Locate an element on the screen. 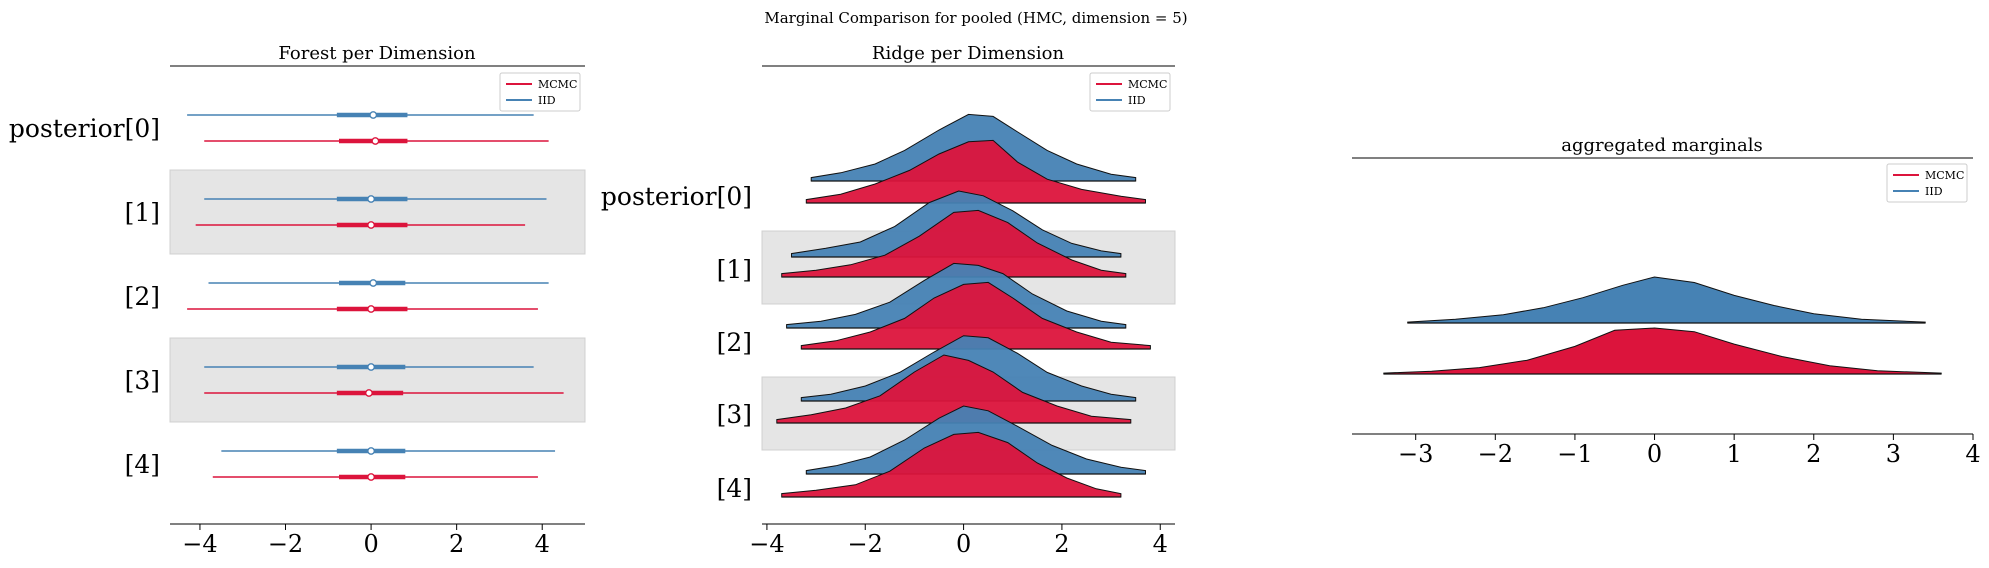 The width and height of the screenshot is (1989, 568). ridge-title: Ridge per Dimension is located at coordinates (968, 53).